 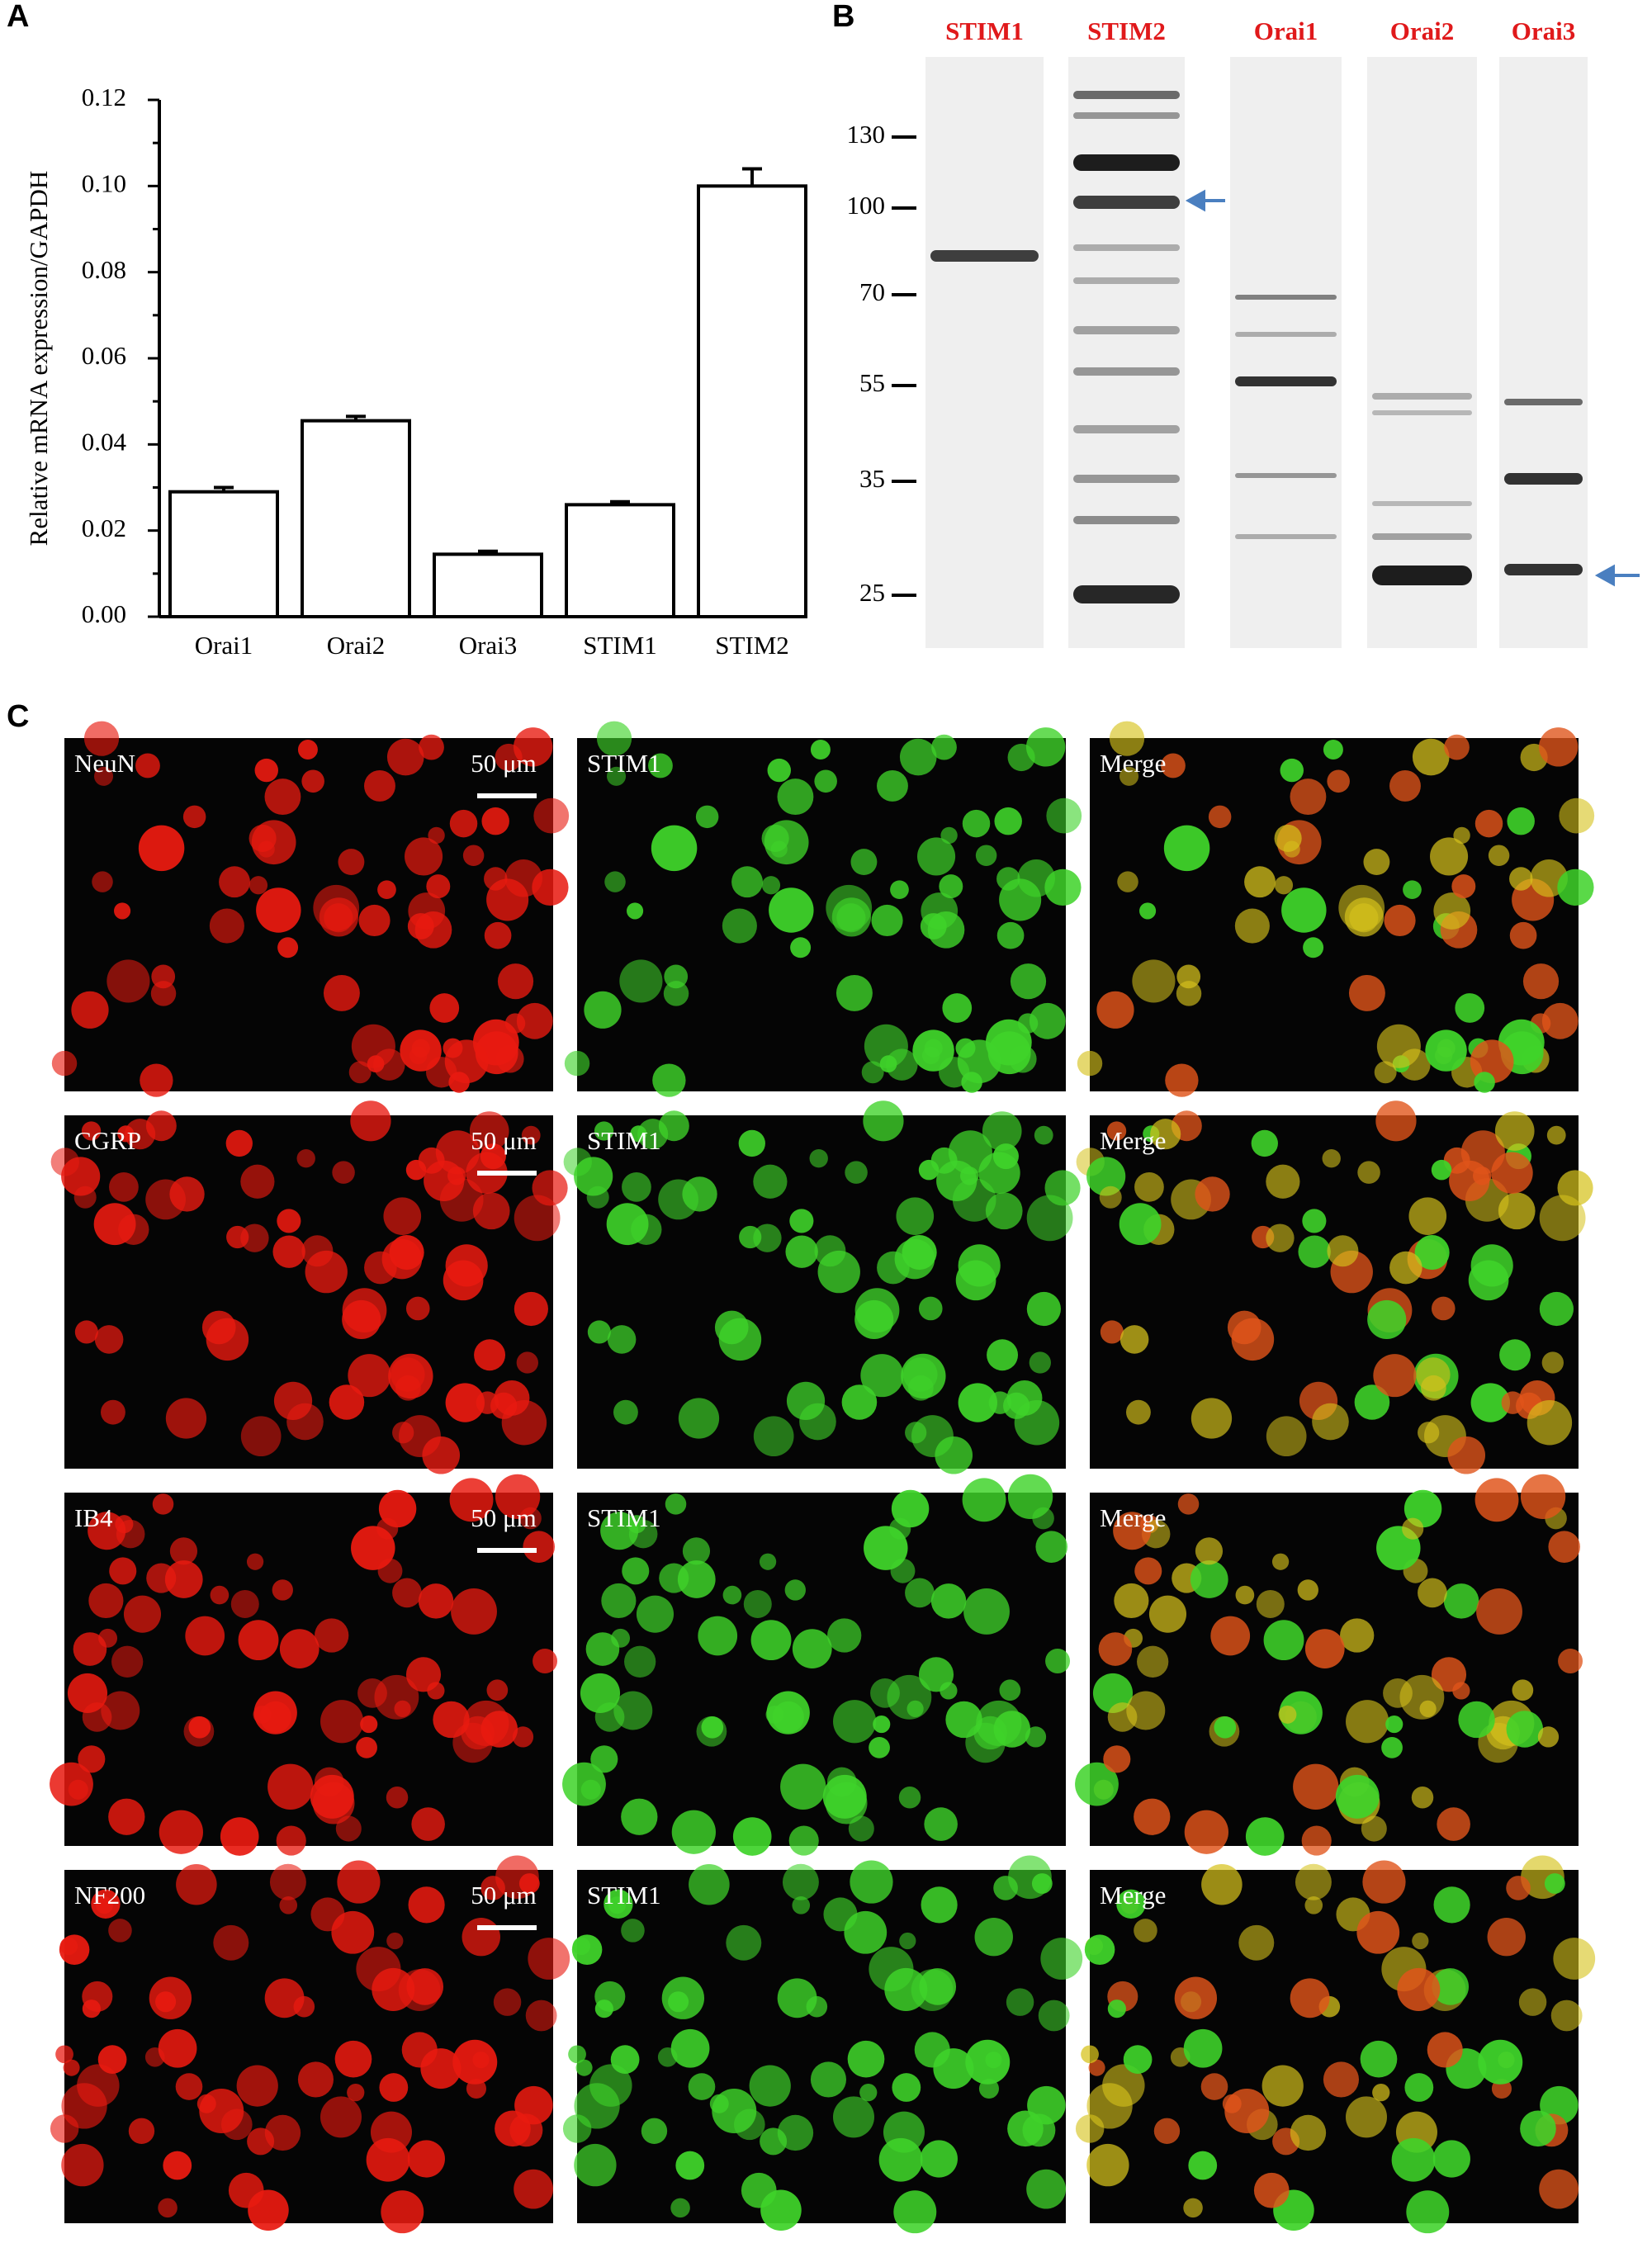 What do you see at coordinates (104, 270) in the screenshot?
I see `y-tick-label: 0.08` at bounding box center [104, 270].